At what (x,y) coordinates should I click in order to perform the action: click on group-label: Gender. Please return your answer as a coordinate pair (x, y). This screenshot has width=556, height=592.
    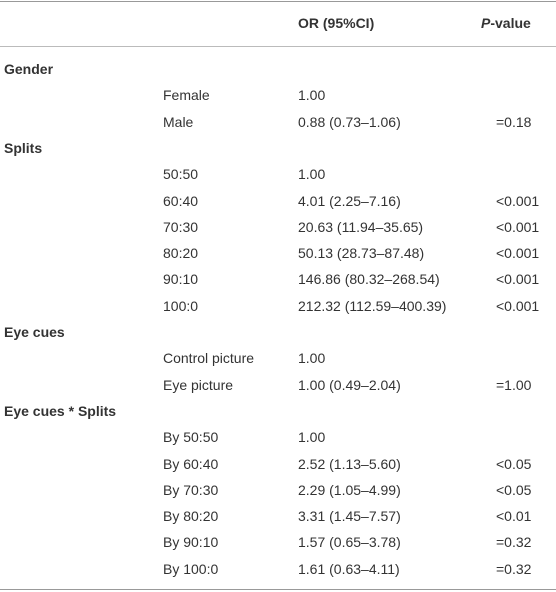
    Looking at the image, I should click on (29, 69).